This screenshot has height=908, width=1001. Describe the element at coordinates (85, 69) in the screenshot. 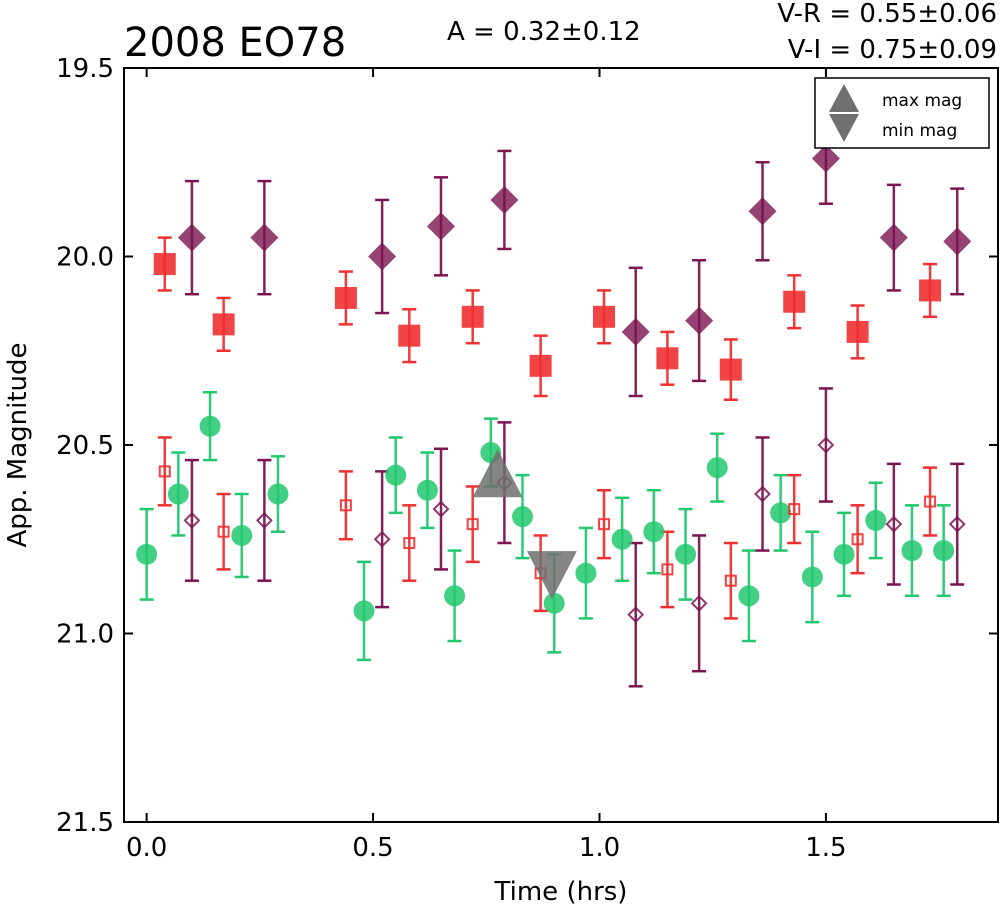

I see `y-tick-label: 19.5` at that location.